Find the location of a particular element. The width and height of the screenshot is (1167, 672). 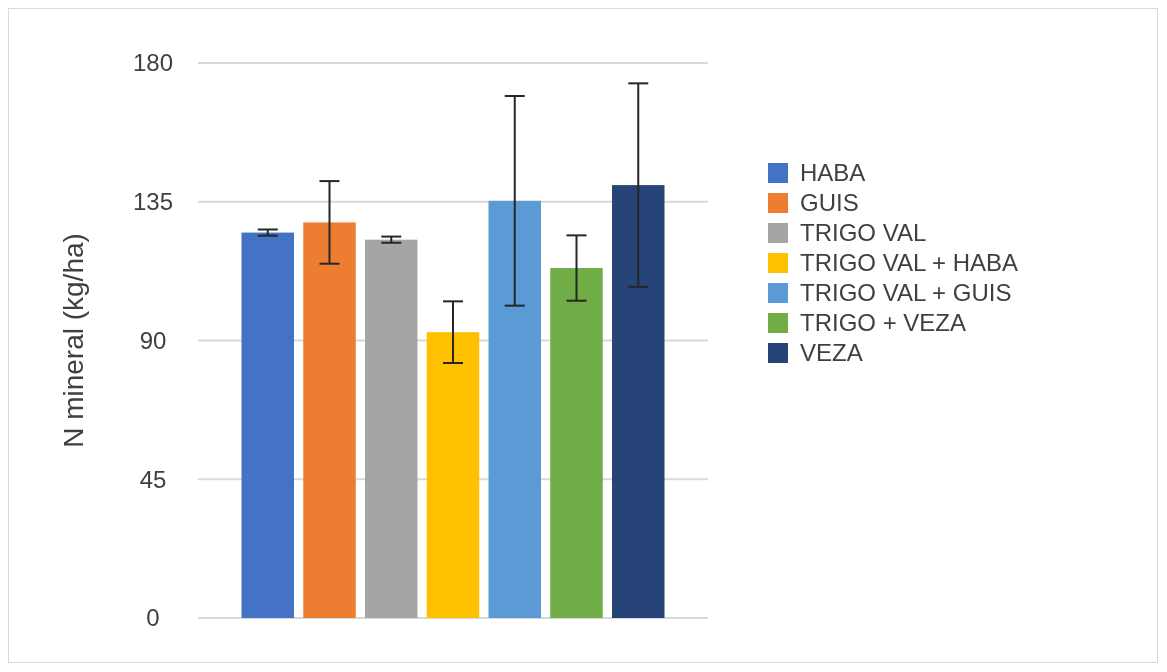

y-tick-label: 90 is located at coordinates (153, 340).